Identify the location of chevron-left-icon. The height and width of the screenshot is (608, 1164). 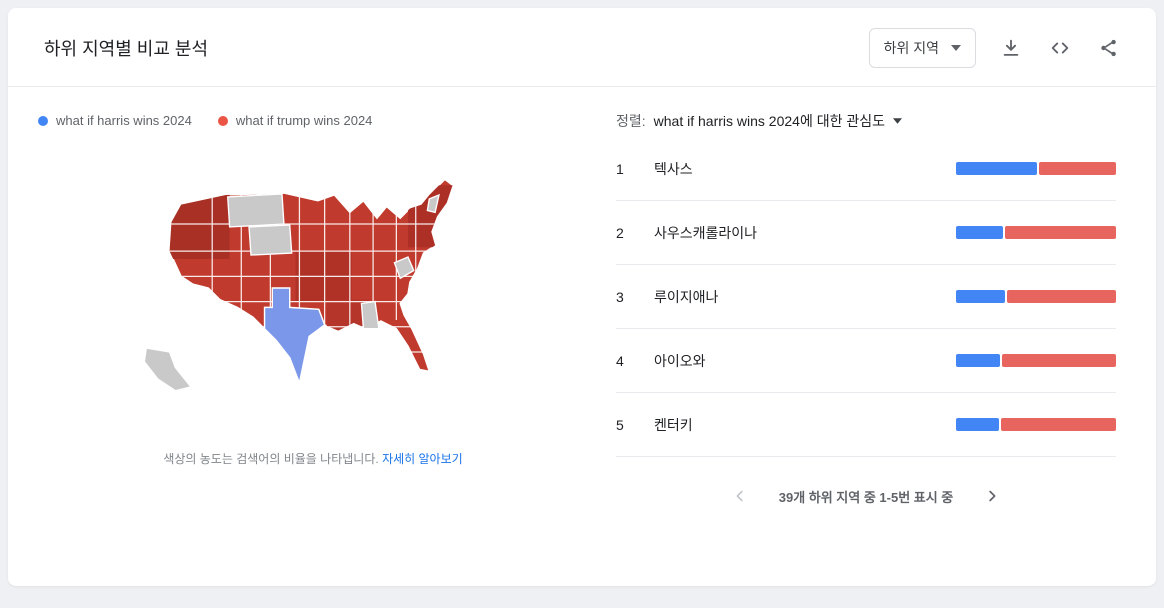
(739, 496).